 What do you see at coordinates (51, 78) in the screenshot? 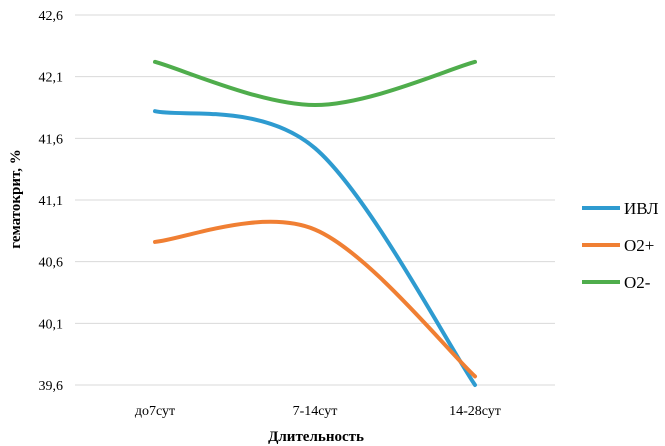
I see `y-tick-label: 42,1` at bounding box center [51, 78].